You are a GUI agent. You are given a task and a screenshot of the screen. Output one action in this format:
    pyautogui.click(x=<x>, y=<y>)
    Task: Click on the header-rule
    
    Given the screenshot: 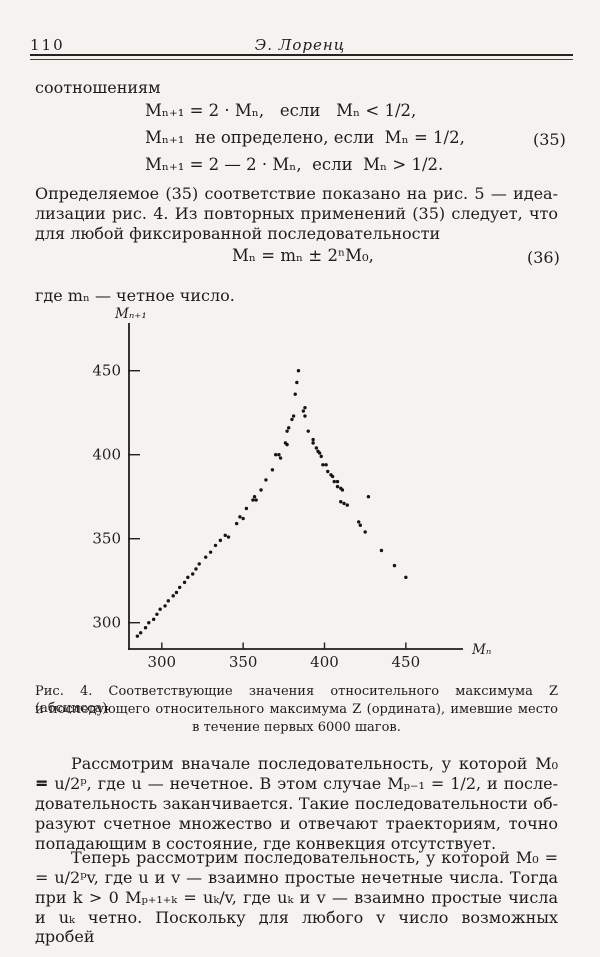 What is the action you would take?
    pyautogui.click(x=301, y=57)
    